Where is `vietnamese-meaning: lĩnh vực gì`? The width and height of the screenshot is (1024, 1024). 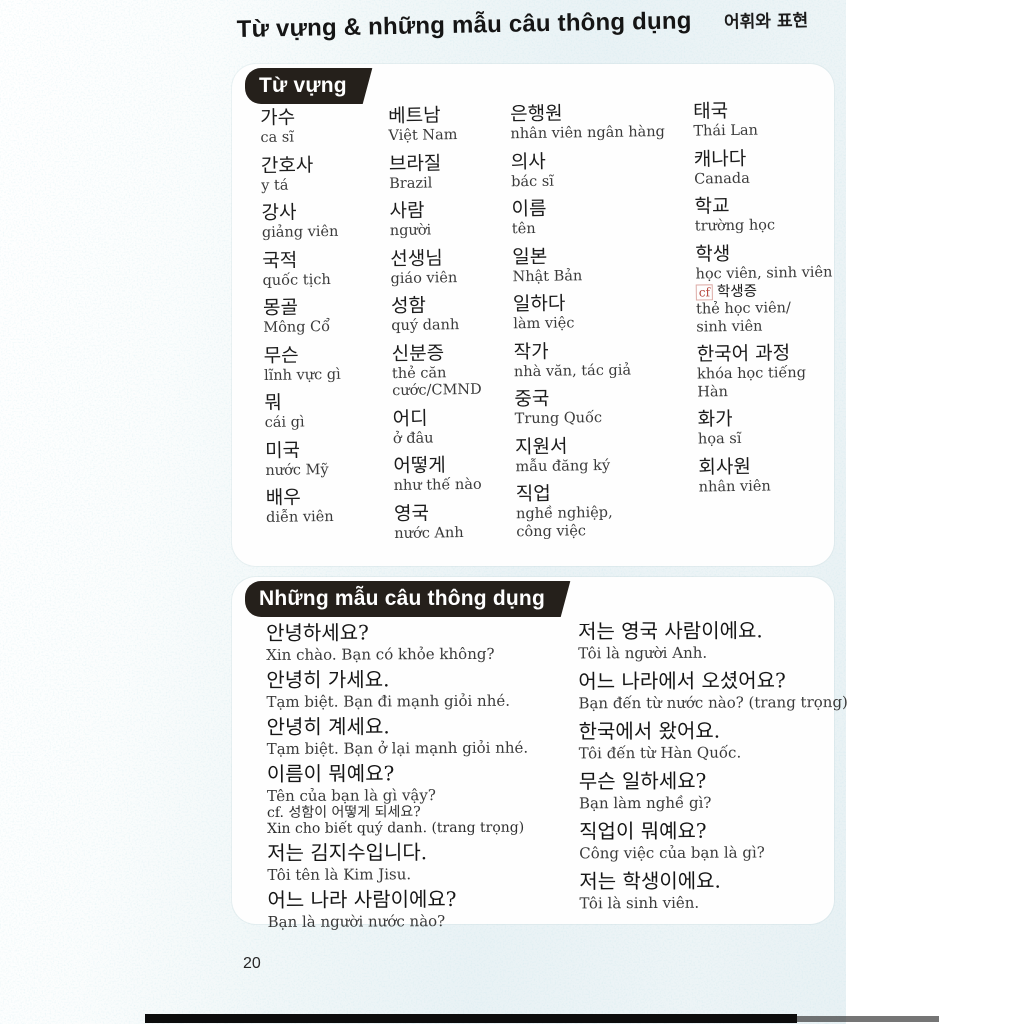 vietnamese-meaning: lĩnh vực gì is located at coordinates (302, 375).